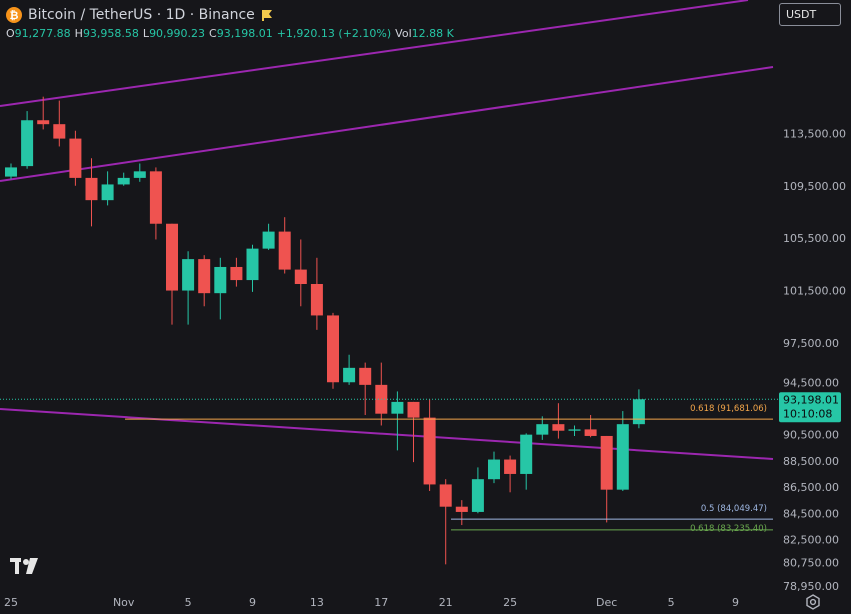 This screenshot has width=851, height=614. I want to click on fib-level-label: 0.618 (83,235.40), so click(728, 529).